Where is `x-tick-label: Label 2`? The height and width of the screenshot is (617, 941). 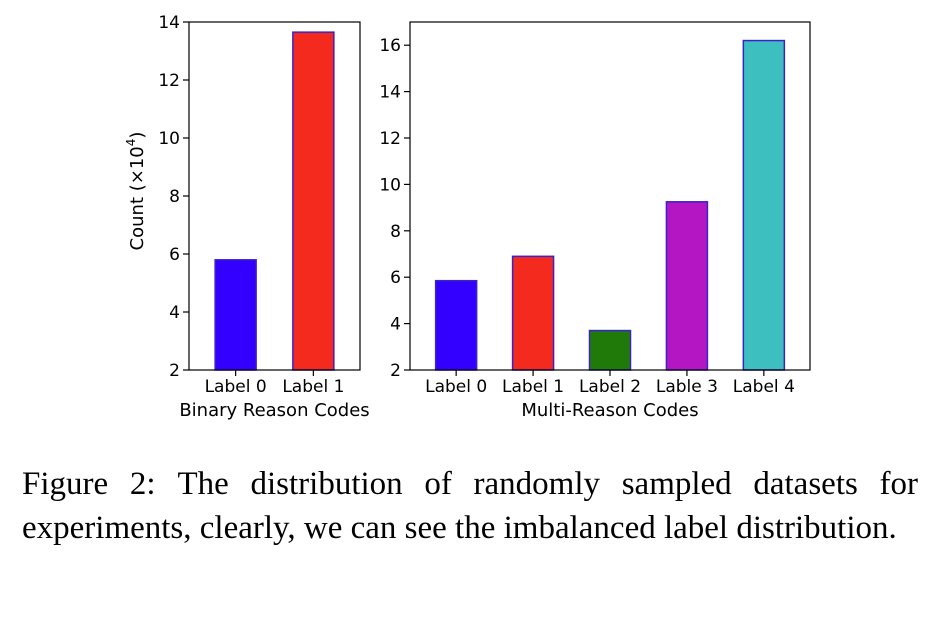
x-tick-label: Label 2 is located at coordinates (610, 387).